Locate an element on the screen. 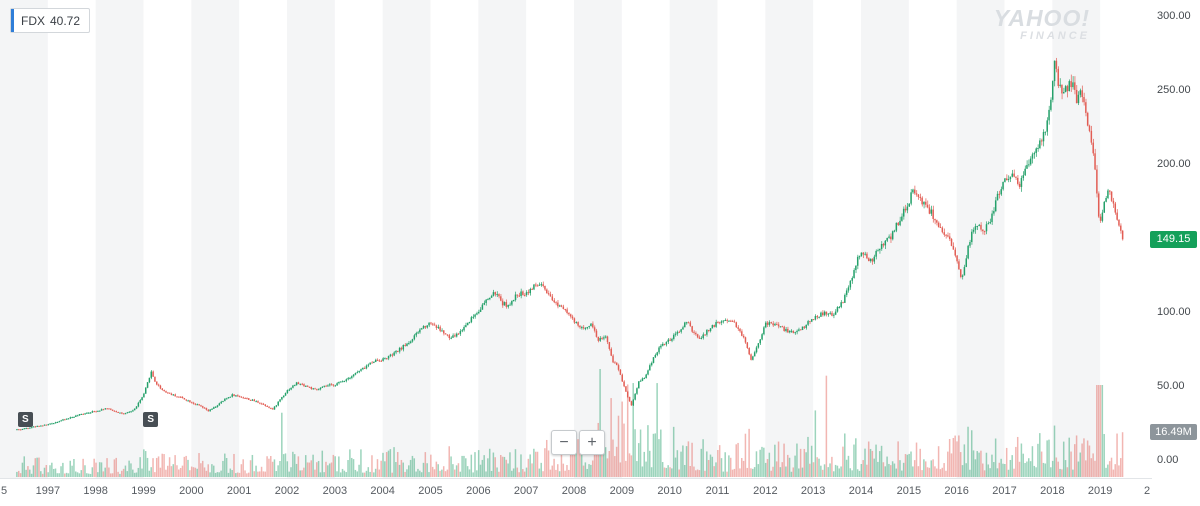  legend-accent-bar is located at coordinates (12, 20).